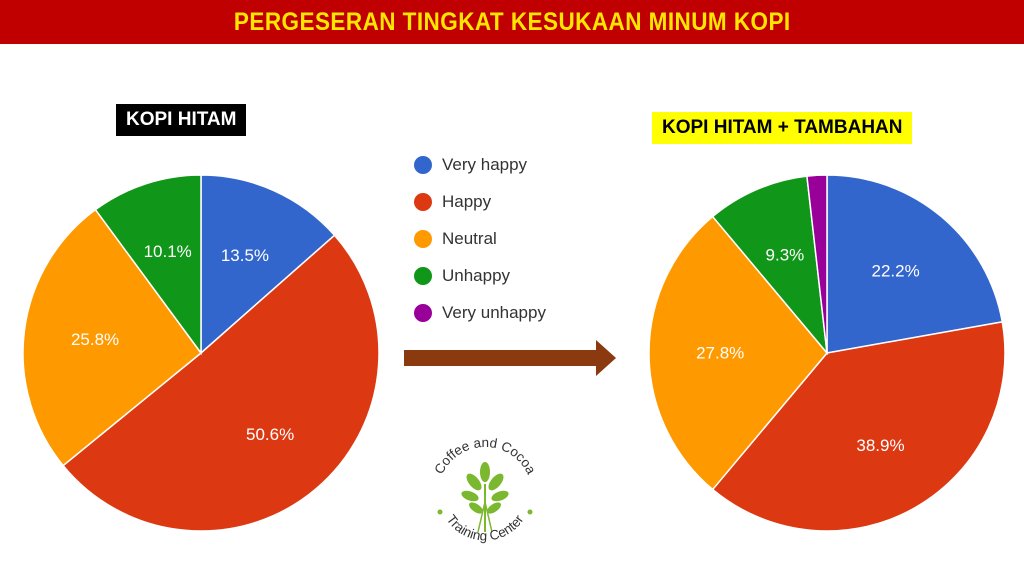 The image size is (1024, 576). Describe the element at coordinates (423, 164) in the screenshot. I see `legend-swatch-very-happy` at that location.